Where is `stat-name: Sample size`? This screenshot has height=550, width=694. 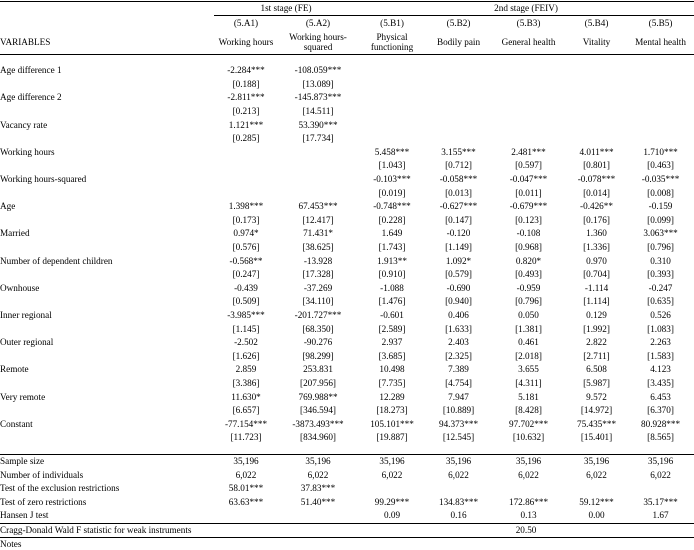
stat-name: Sample size is located at coordinates (22, 460).